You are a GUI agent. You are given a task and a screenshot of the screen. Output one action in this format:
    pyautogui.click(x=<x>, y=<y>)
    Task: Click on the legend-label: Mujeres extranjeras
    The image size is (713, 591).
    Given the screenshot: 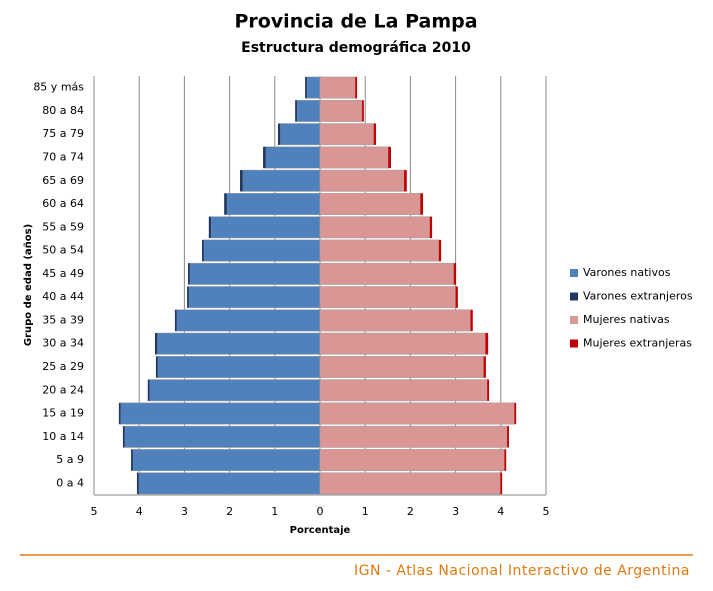 What is the action you would take?
    pyautogui.click(x=637, y=343)
    